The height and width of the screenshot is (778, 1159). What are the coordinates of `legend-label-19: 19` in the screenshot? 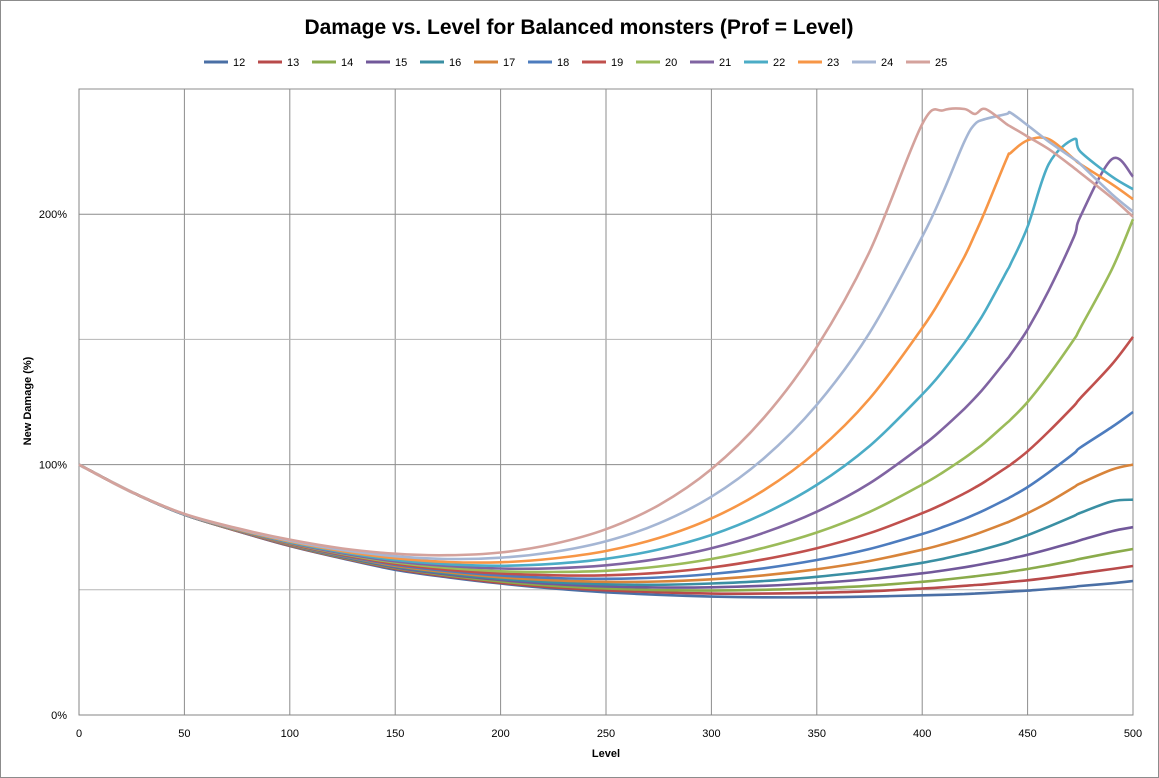 It's located at (617, 63).